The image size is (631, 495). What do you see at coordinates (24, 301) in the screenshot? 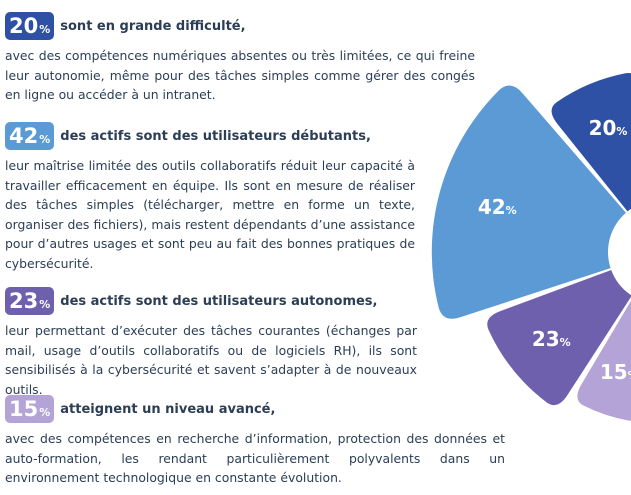
I see `block-2-badge-number: 23` at bounding box center [24, 301].